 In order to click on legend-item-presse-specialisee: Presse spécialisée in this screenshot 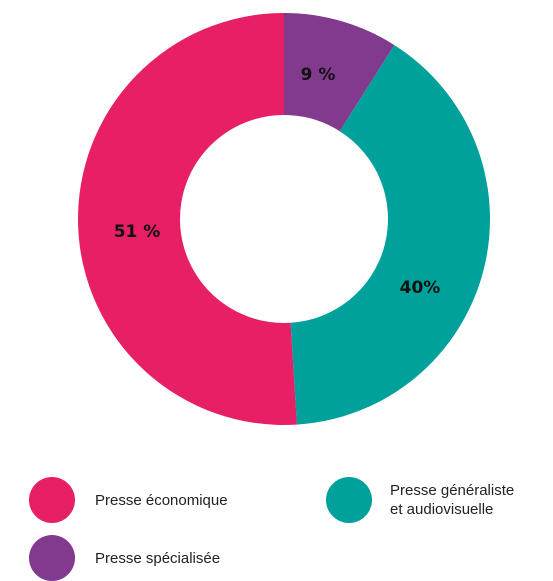, I will do `click(124, 558)`.